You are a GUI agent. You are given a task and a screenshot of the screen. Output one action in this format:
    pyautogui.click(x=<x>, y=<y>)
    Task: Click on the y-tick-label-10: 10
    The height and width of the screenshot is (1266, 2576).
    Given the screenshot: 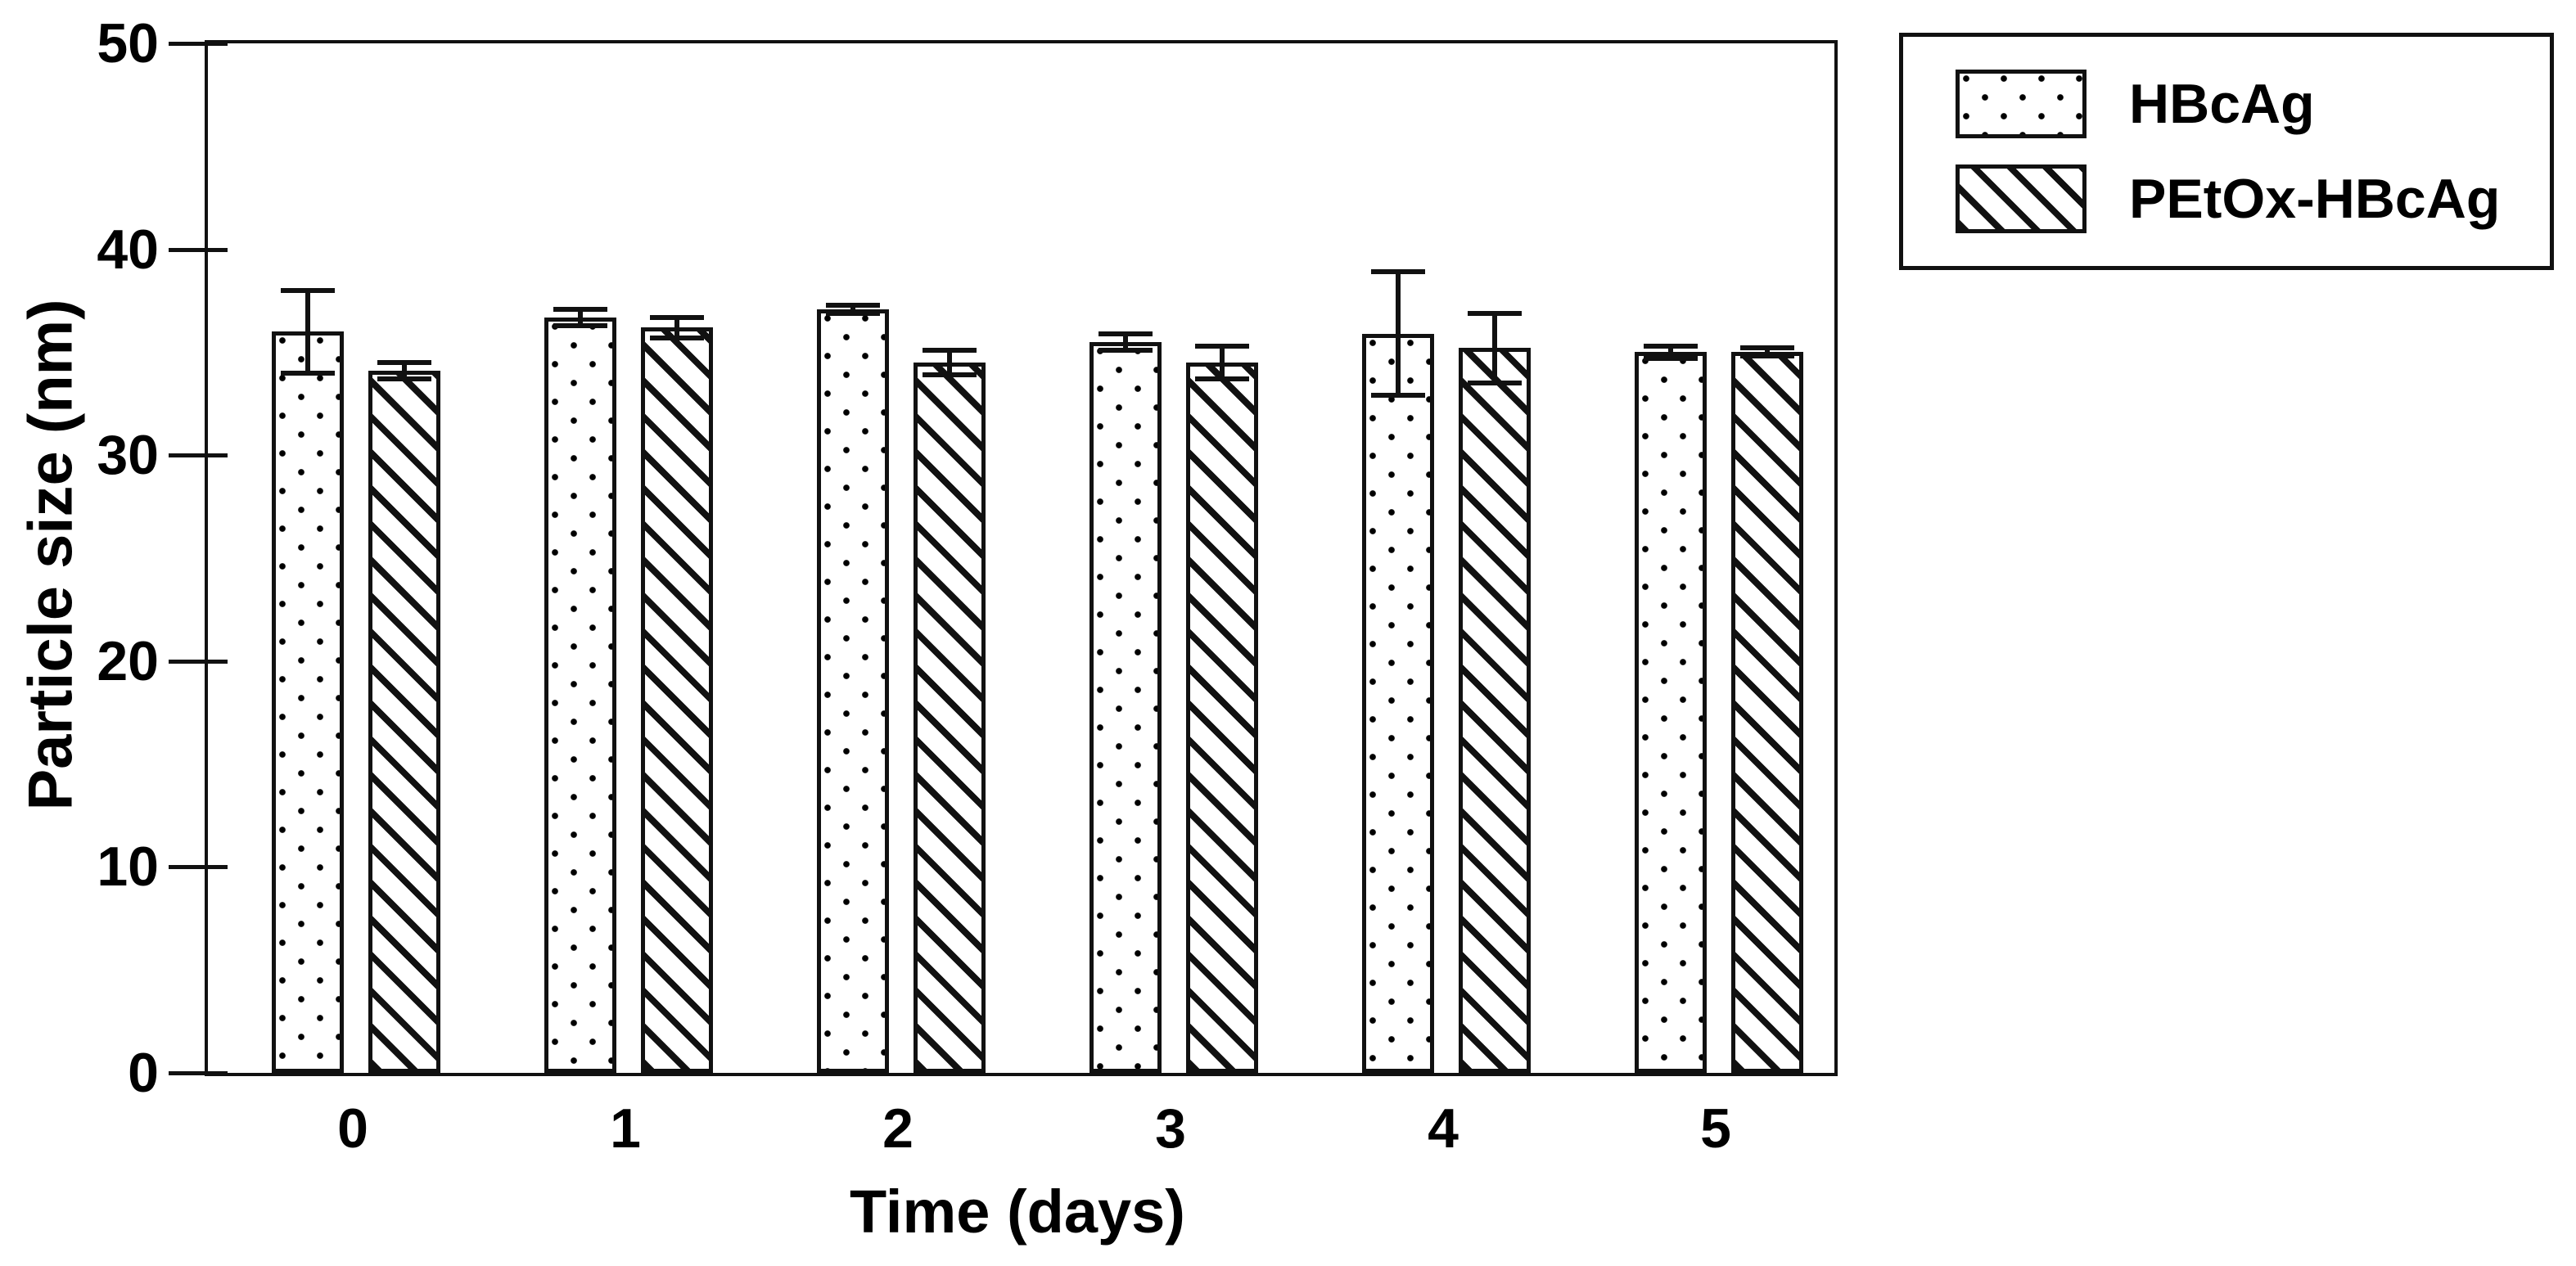 What is the action you would take?
    pyautogui.click(x=128, y=867)
    